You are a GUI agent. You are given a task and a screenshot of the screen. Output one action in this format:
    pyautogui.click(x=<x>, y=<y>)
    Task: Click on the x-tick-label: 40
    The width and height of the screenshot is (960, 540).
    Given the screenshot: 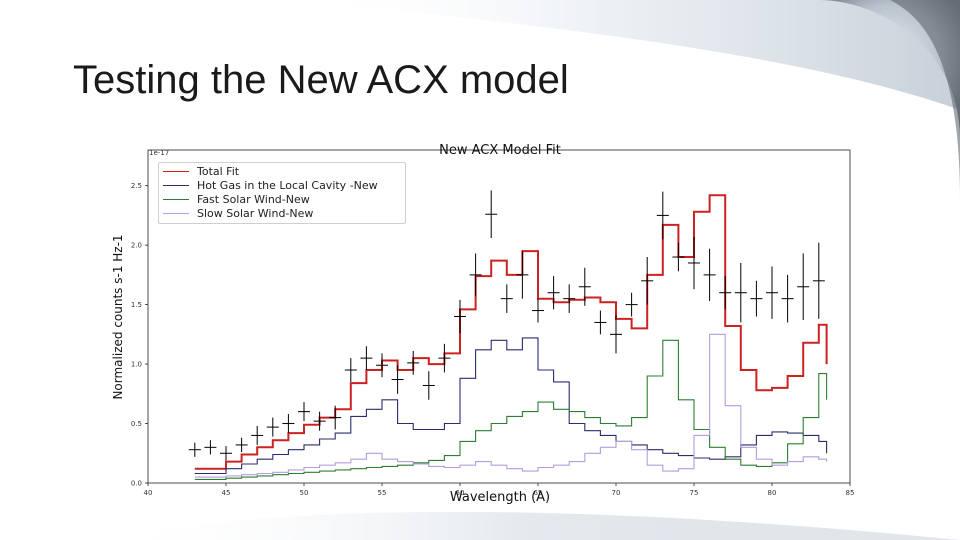 What is the action you would take?
    pyautogui.click(x=148, y=493)
    